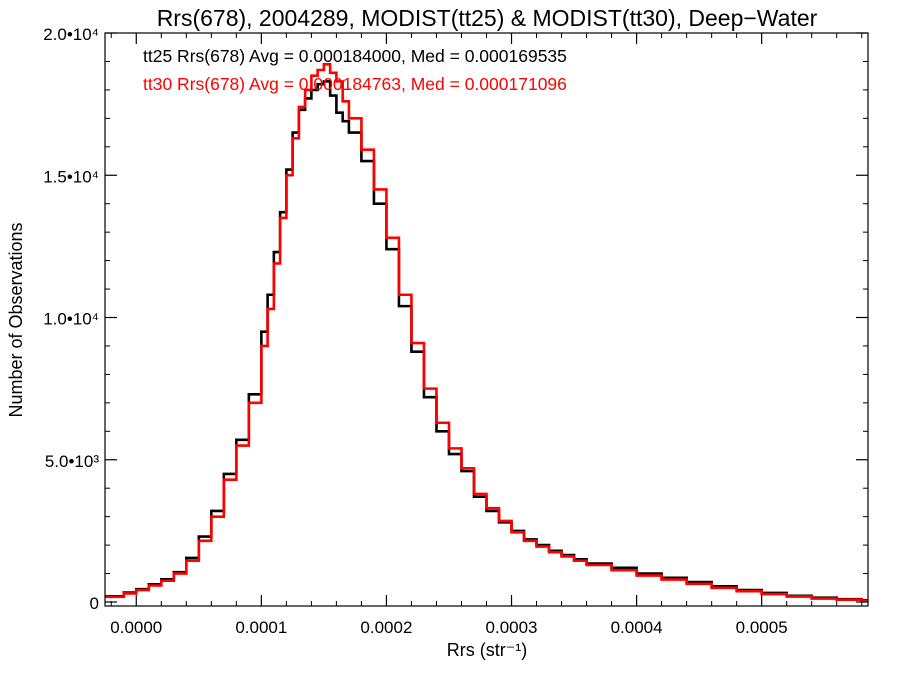 The image size is (900, 675). Describe the element at coordinates (261, 627) in the screenshot. I see `x-tick-label: 0.0001` at that location.